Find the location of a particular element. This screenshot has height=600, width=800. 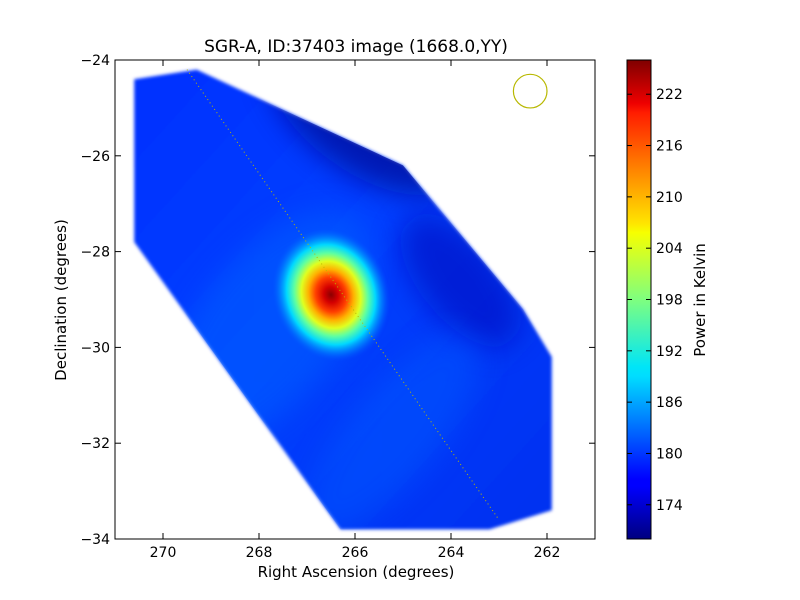

y-tick-label: −32 is located at coordinates (95, 444).